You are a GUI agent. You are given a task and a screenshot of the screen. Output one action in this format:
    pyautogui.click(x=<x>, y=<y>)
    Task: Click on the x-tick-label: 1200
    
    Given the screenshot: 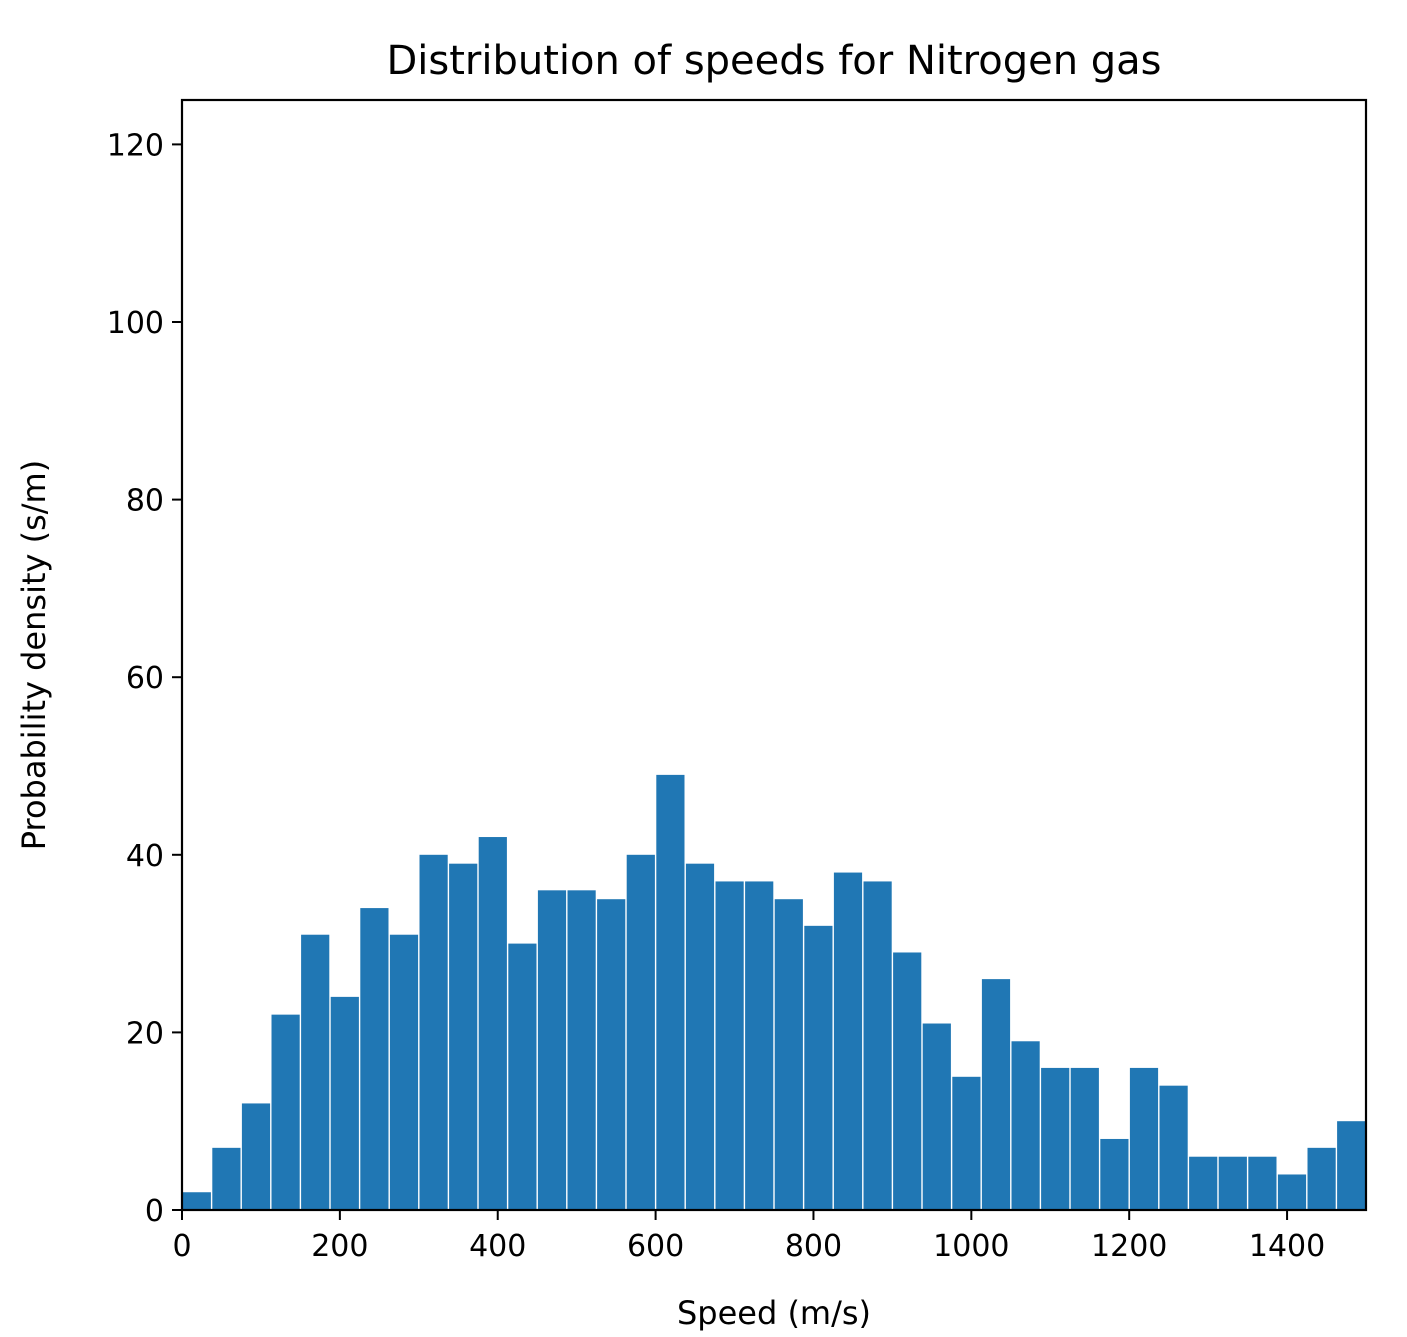 What is the action you would take?
    pyautogui.click(x=1129, y=1246)
    